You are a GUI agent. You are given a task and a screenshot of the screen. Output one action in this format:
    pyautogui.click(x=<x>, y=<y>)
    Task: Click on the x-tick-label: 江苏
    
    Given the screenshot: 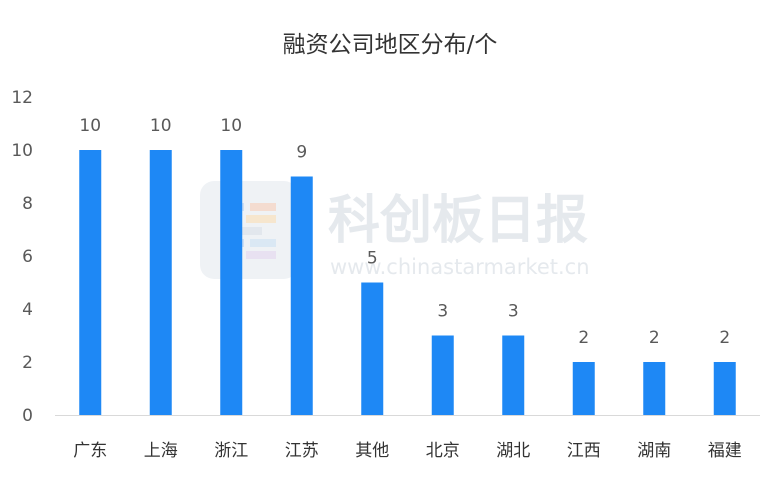 What is the action you would take?
    pyautogui.click(x=302, y=451)
    